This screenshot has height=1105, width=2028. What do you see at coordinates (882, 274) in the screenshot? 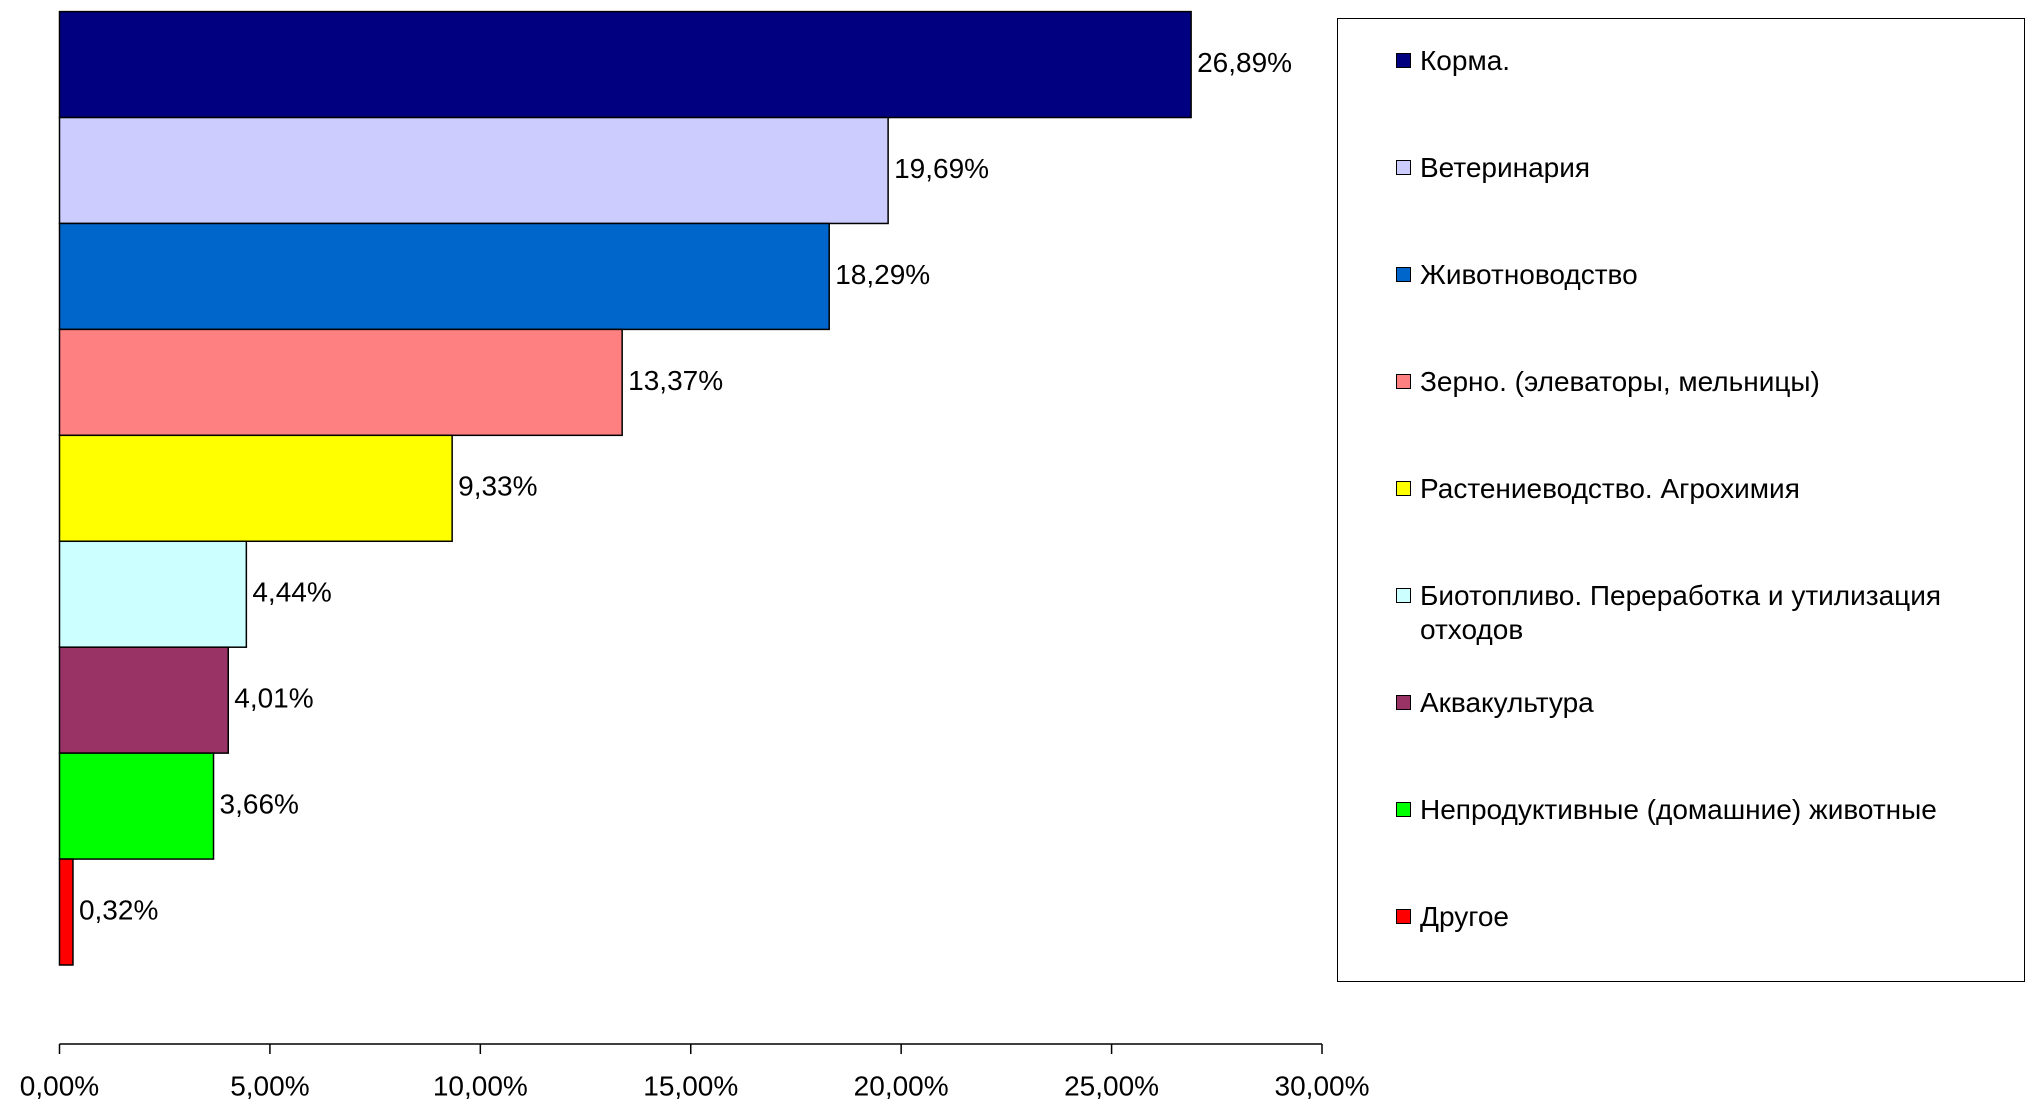
I see `value-label: 18,29%` at bounding box center [882, 274].